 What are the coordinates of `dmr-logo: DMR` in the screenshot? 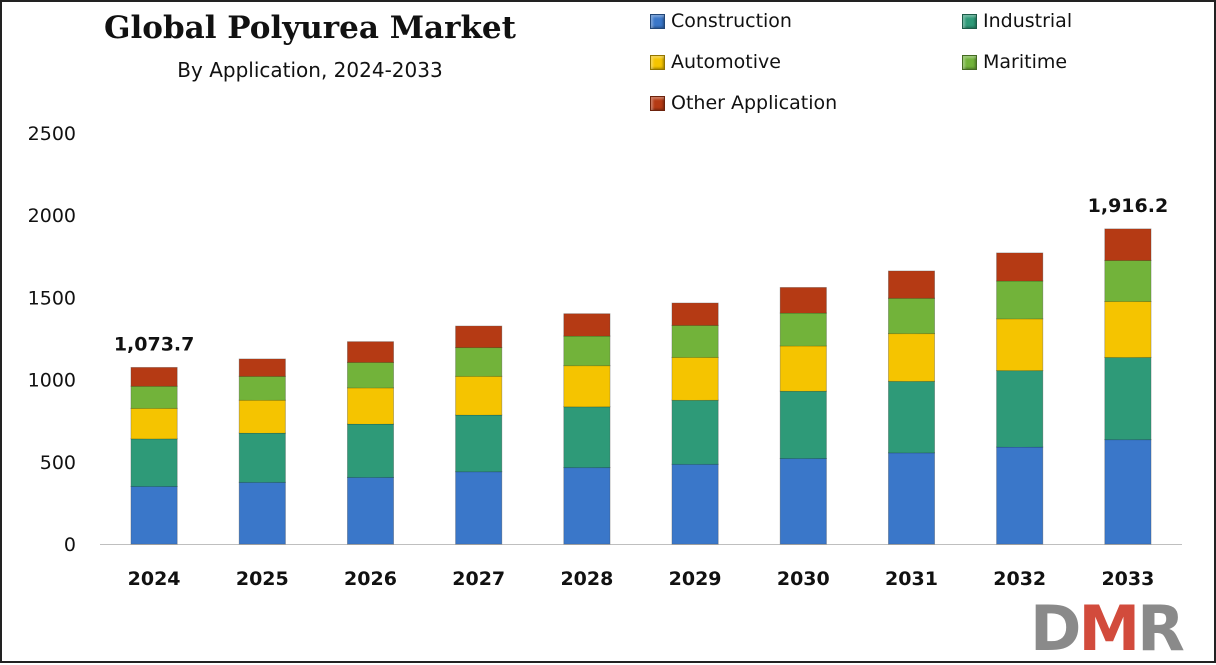 It's located at (1107, 629).